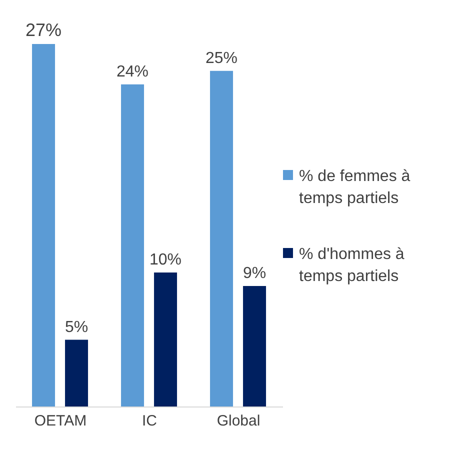  I want to click on data-label: 9%, so click(254, 273).